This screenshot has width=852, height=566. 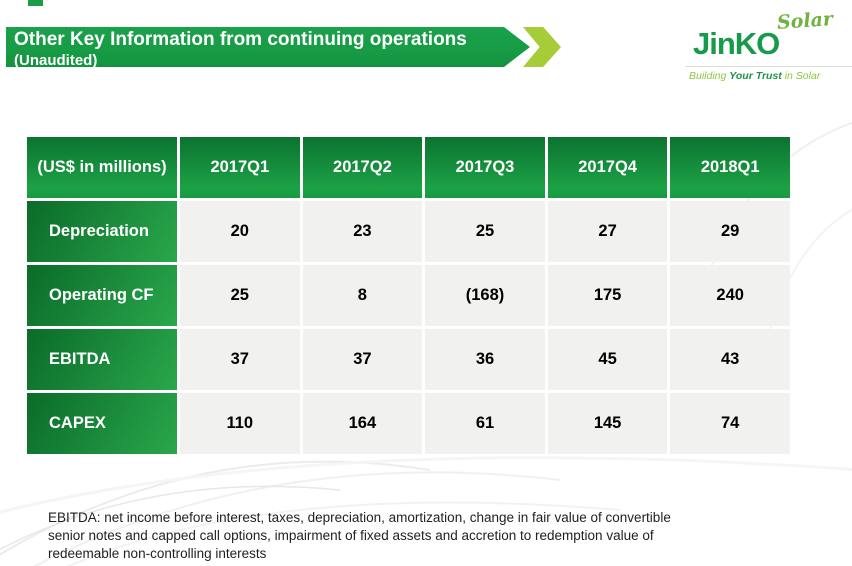 I want to click on data-cell: 240, so click(x=730, y=295).